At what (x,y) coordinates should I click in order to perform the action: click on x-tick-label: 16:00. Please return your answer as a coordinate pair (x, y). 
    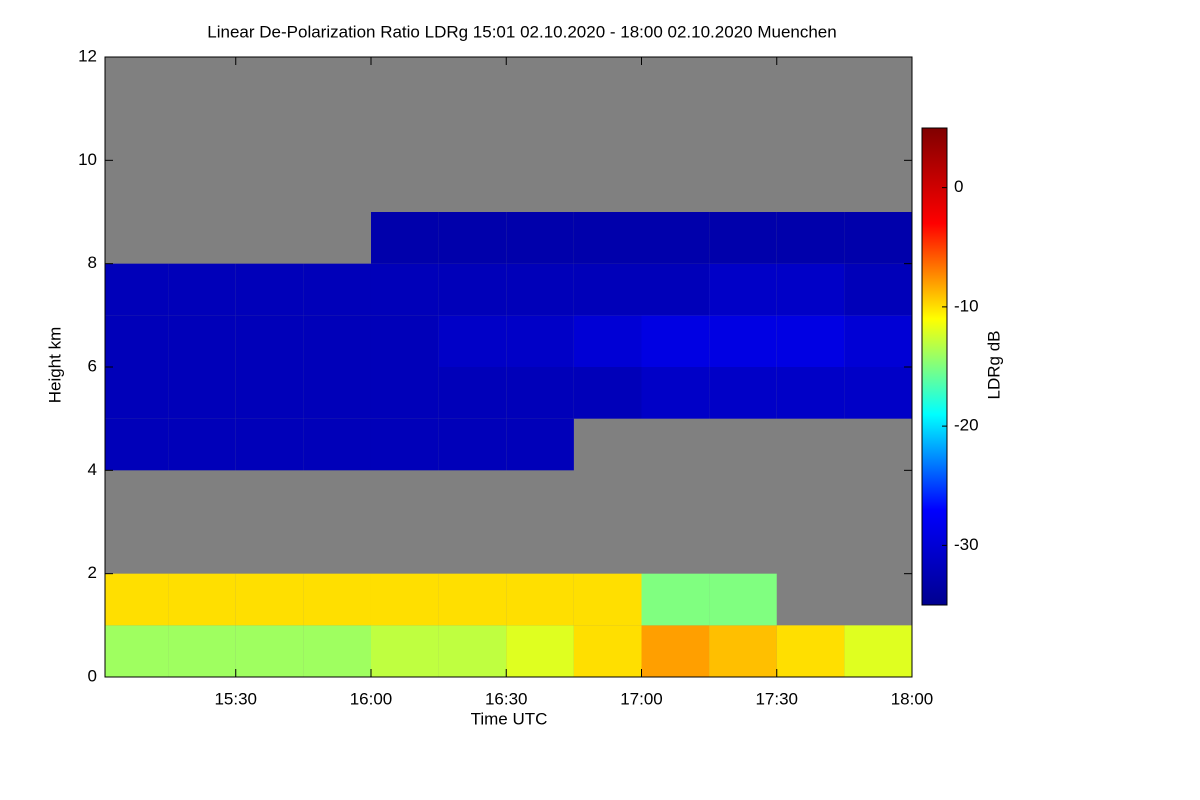
    Looking at the image, I should click on (371, 698).